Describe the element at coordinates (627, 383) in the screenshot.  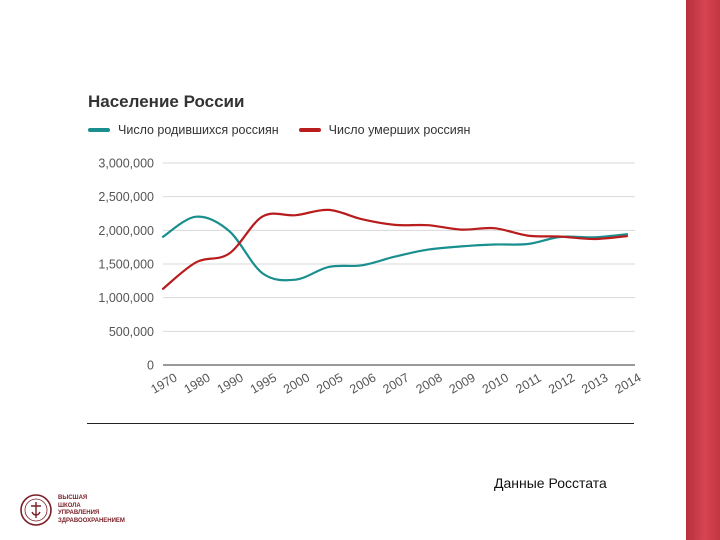
I see `x-tick-label: 2014` at that location.